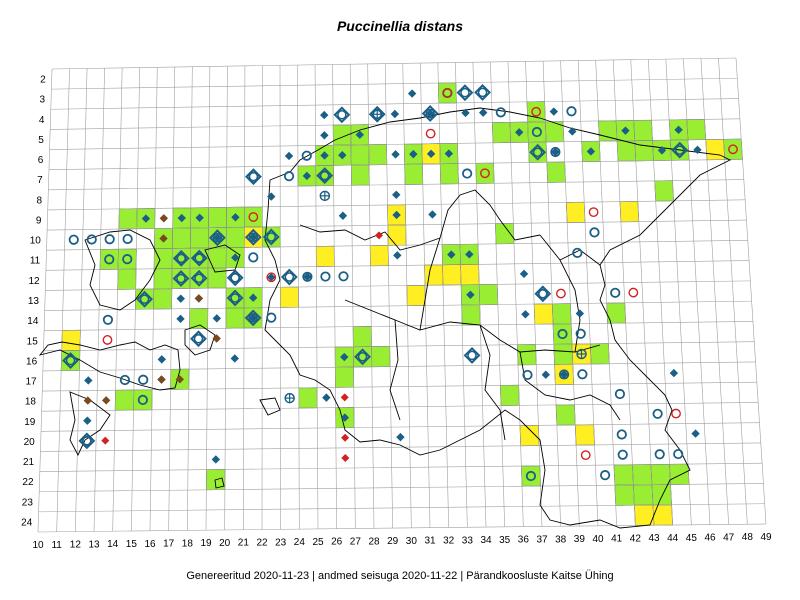  I want to click on column-label: 37, so click(542, 539).